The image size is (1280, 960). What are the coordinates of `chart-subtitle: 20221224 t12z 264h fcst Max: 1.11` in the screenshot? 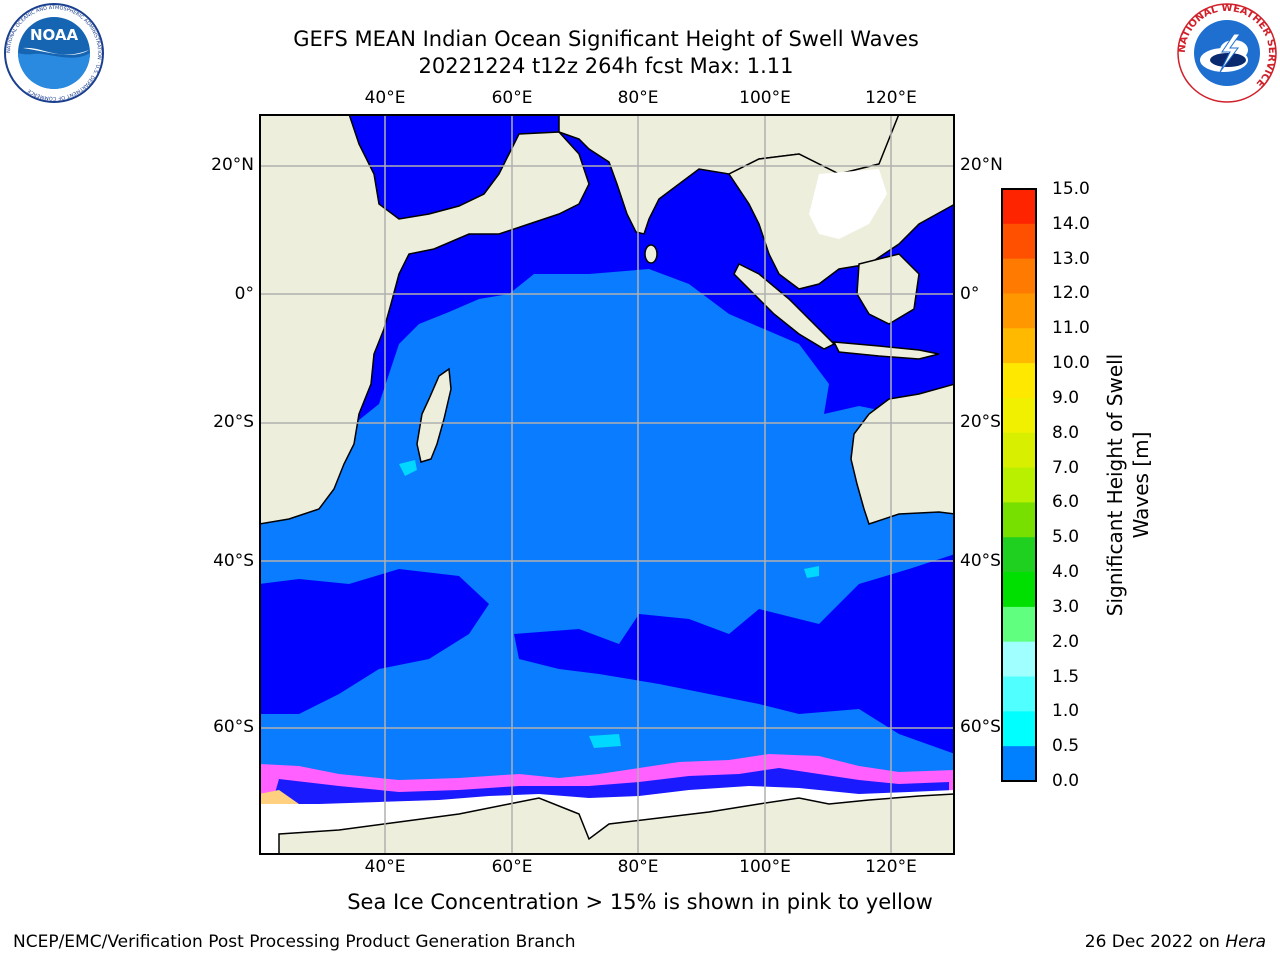 It's located at (606, 66).